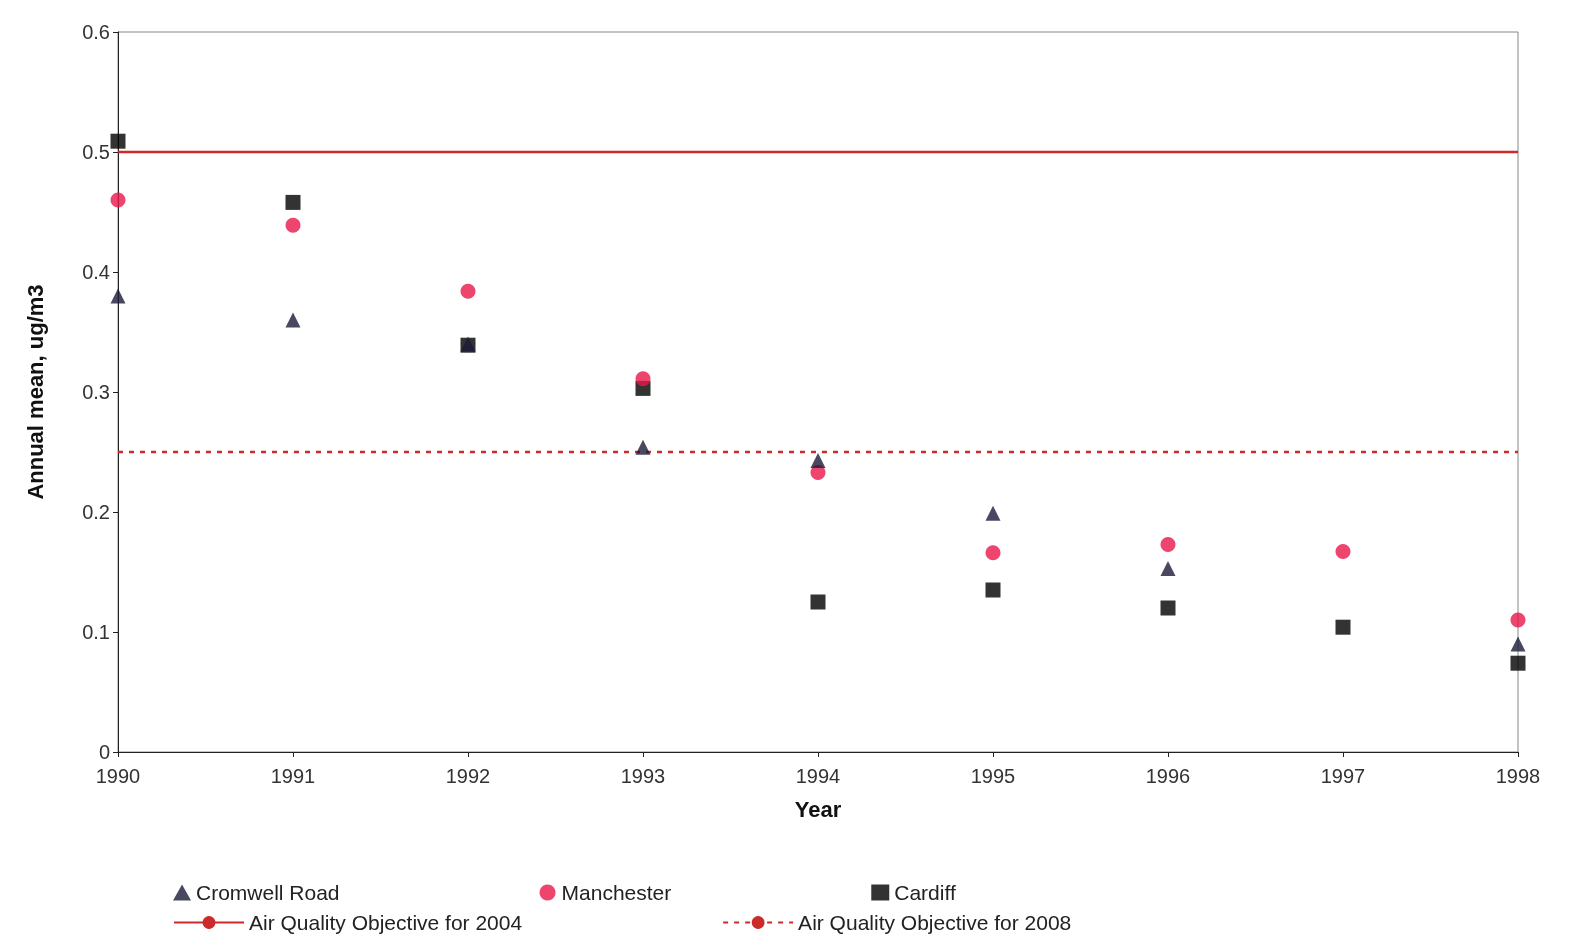 This screenshot has width=1574, height=950. Describe the element at coordinates (386, 922) in the screenshot. I see `legend-label: Air Quality Objective for 2004` at that location.